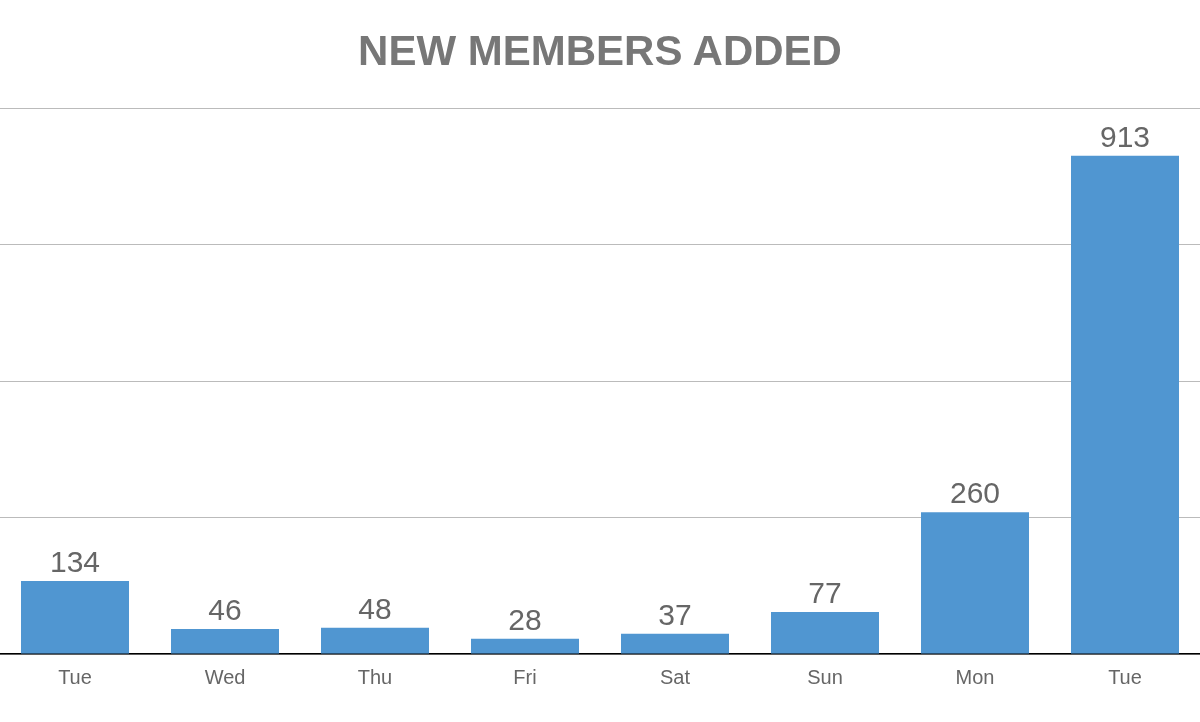 The width and height of the screenshot is (1200, 722). What do you see at coordinates (975, 676) in the screenshot?
I see `x-tick-label: Mon` at bounding box center [975, 676].